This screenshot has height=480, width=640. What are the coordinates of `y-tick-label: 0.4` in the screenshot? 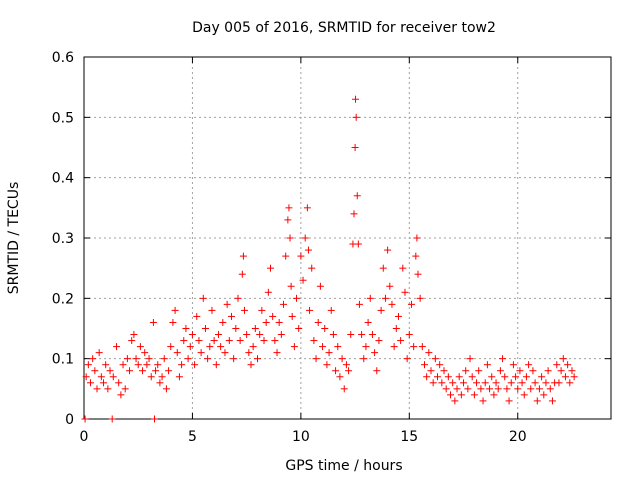 It's located at (63, 179).